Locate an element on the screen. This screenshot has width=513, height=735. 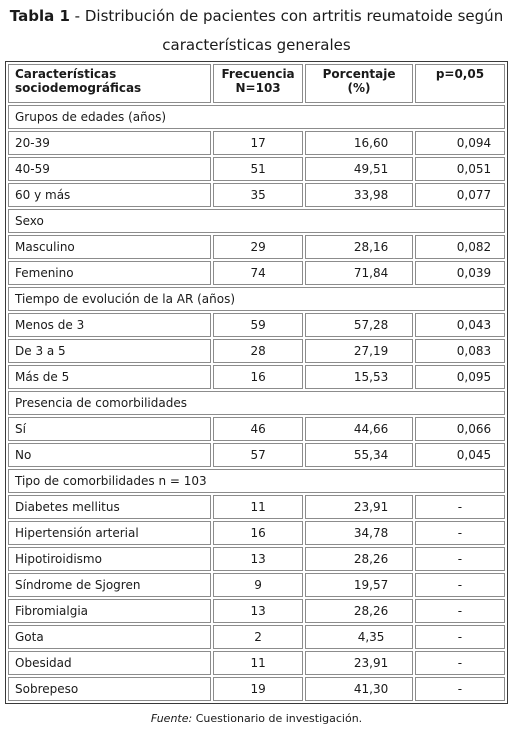
table-row: Menos de 3 59 57,28 0,043 is located at coordinates (256, 325).